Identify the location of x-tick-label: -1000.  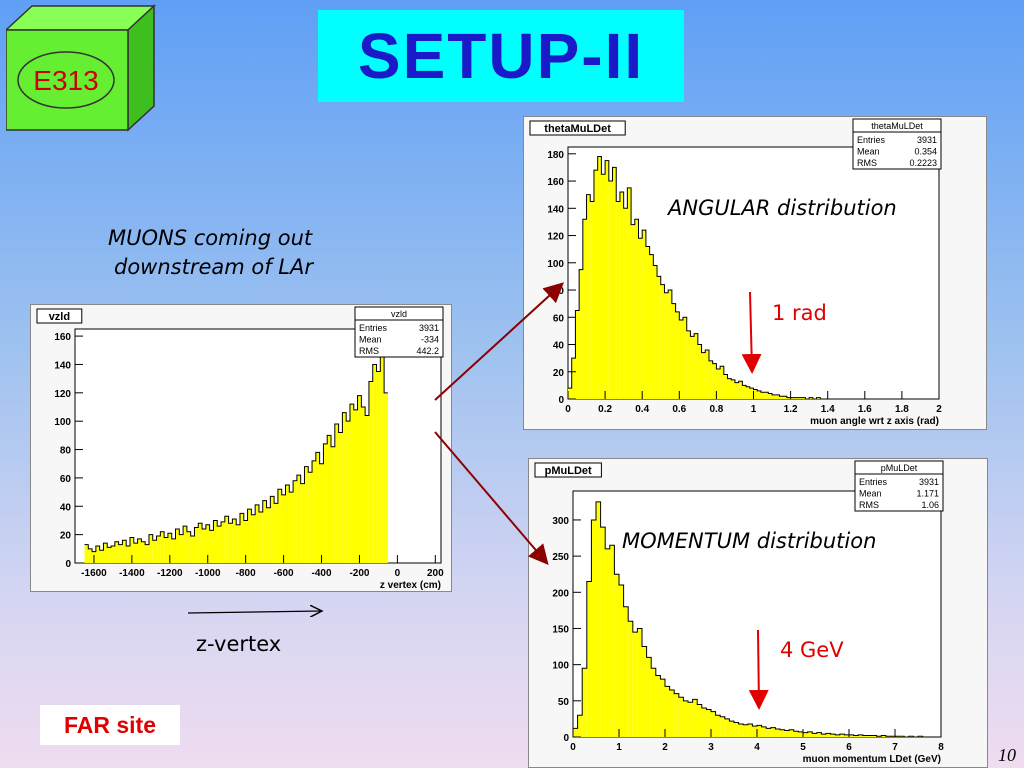
(208, 573).